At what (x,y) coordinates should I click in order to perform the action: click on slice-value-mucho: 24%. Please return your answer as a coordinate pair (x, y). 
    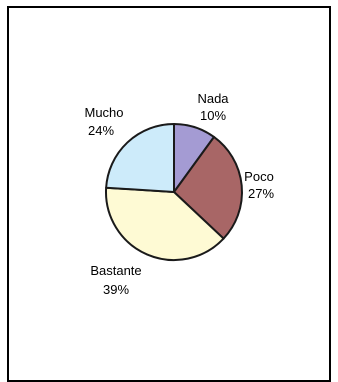
    Looking at the image, I should click on (101, 130).